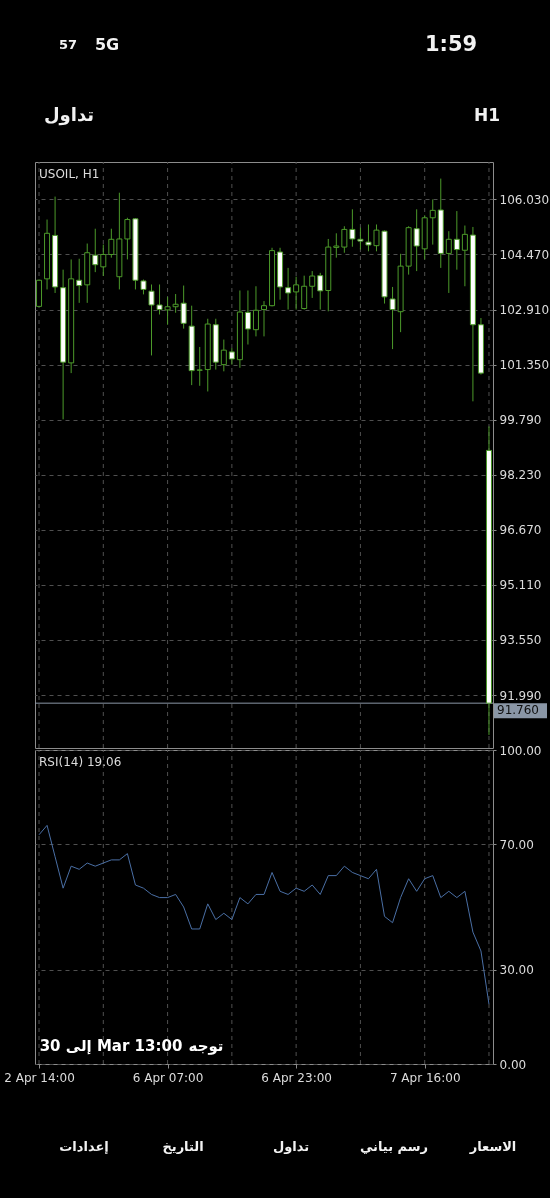  Describe the element at coordinates (168, 1077) in the screenshot. I see `x-tick-label: 6 Apr 07:00` at that location.